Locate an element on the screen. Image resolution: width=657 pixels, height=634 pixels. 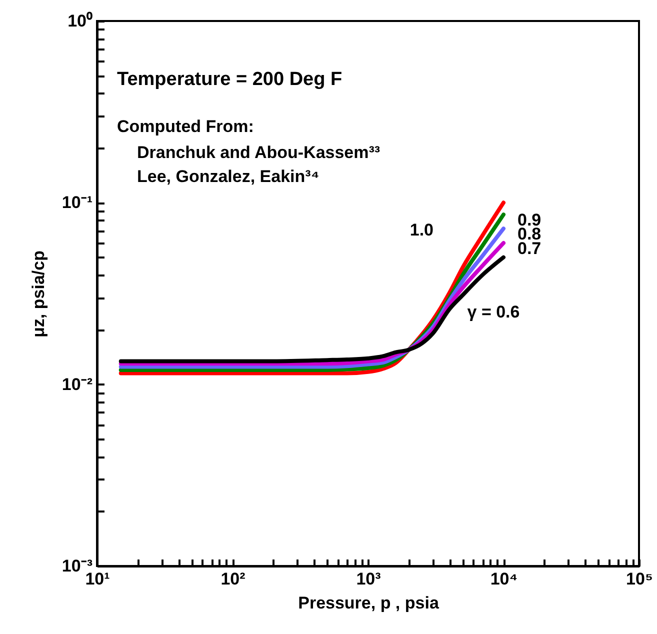
annotation: Dranchuk and Abou-Kassem³³ is located at coordinates (258, 152).